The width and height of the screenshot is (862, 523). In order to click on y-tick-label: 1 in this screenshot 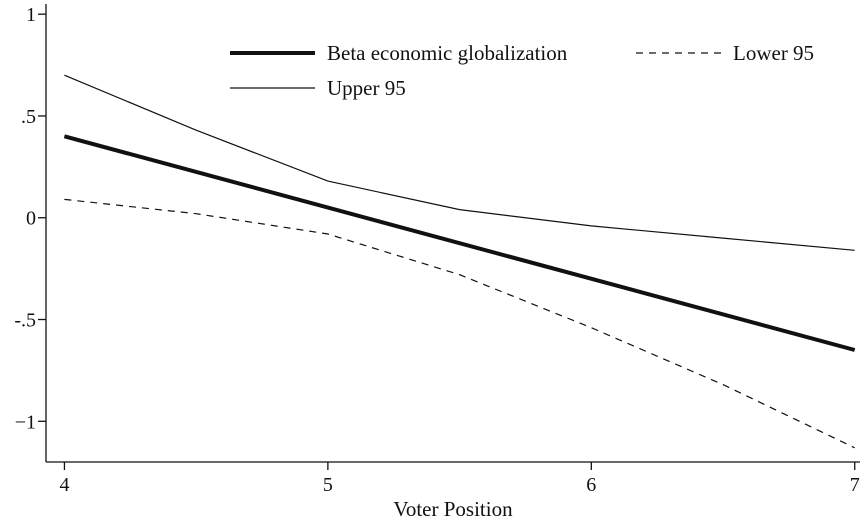, I will do `click(31, 15)`.